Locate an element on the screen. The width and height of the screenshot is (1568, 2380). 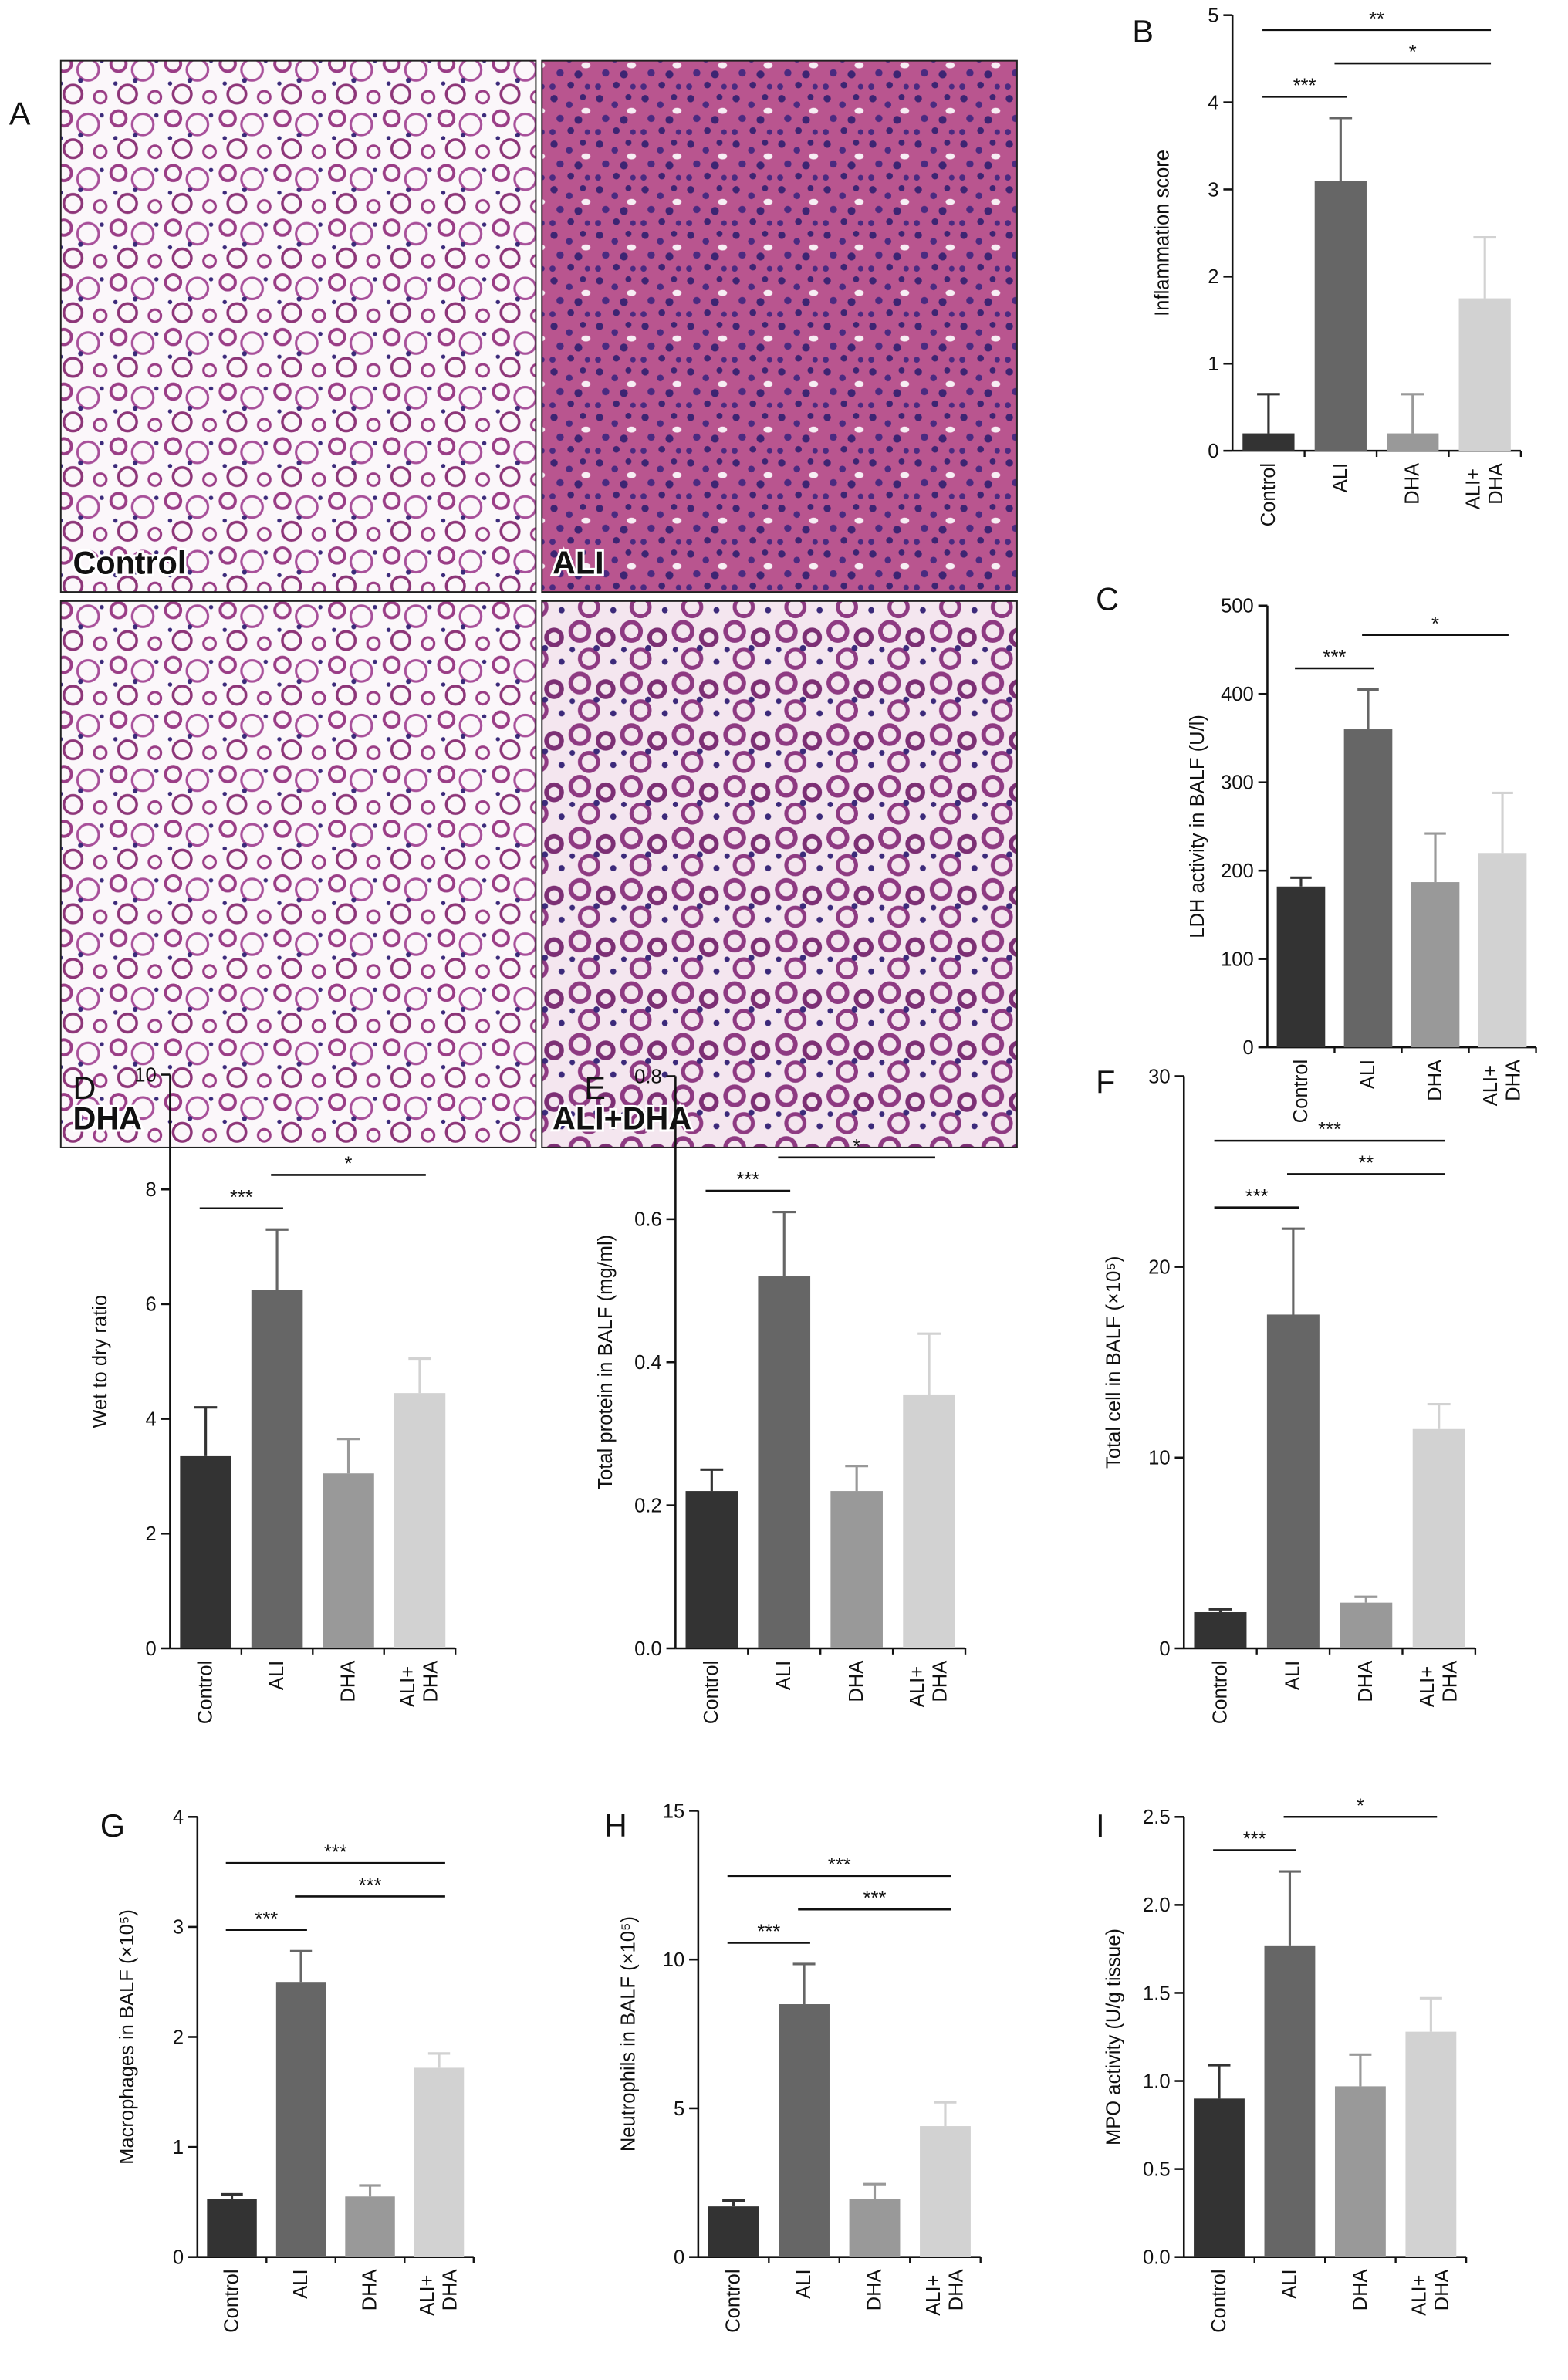
image-label: Control is located at coordinates (130, 562).